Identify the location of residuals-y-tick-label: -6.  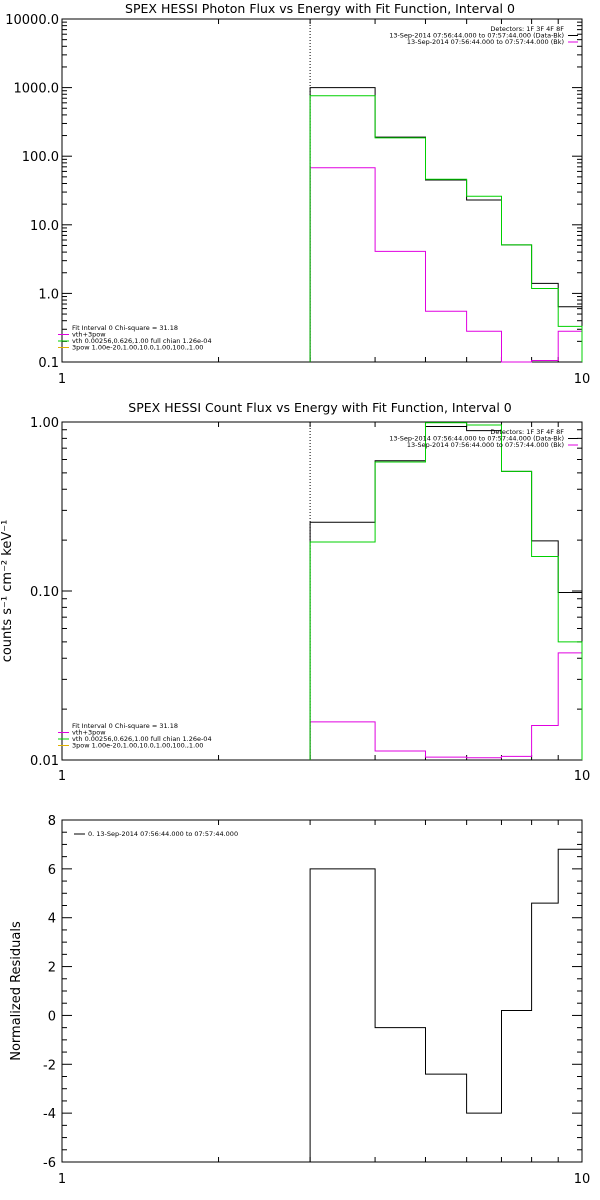
(49, 1163).